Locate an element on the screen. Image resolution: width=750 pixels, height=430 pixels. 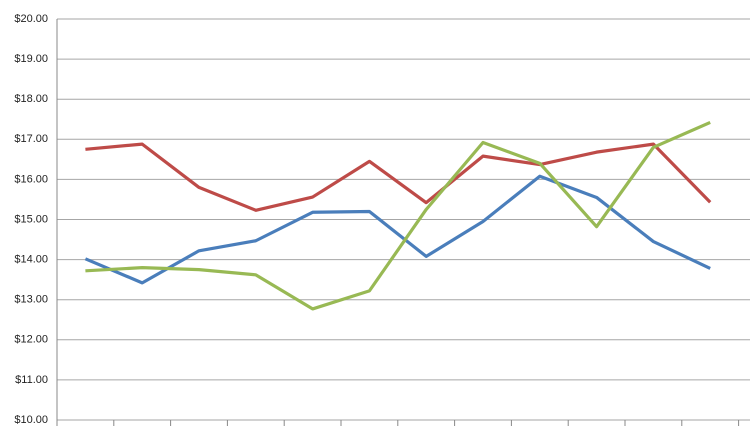
y-tick-label: $11.00 is located at coordinates (31, 380).